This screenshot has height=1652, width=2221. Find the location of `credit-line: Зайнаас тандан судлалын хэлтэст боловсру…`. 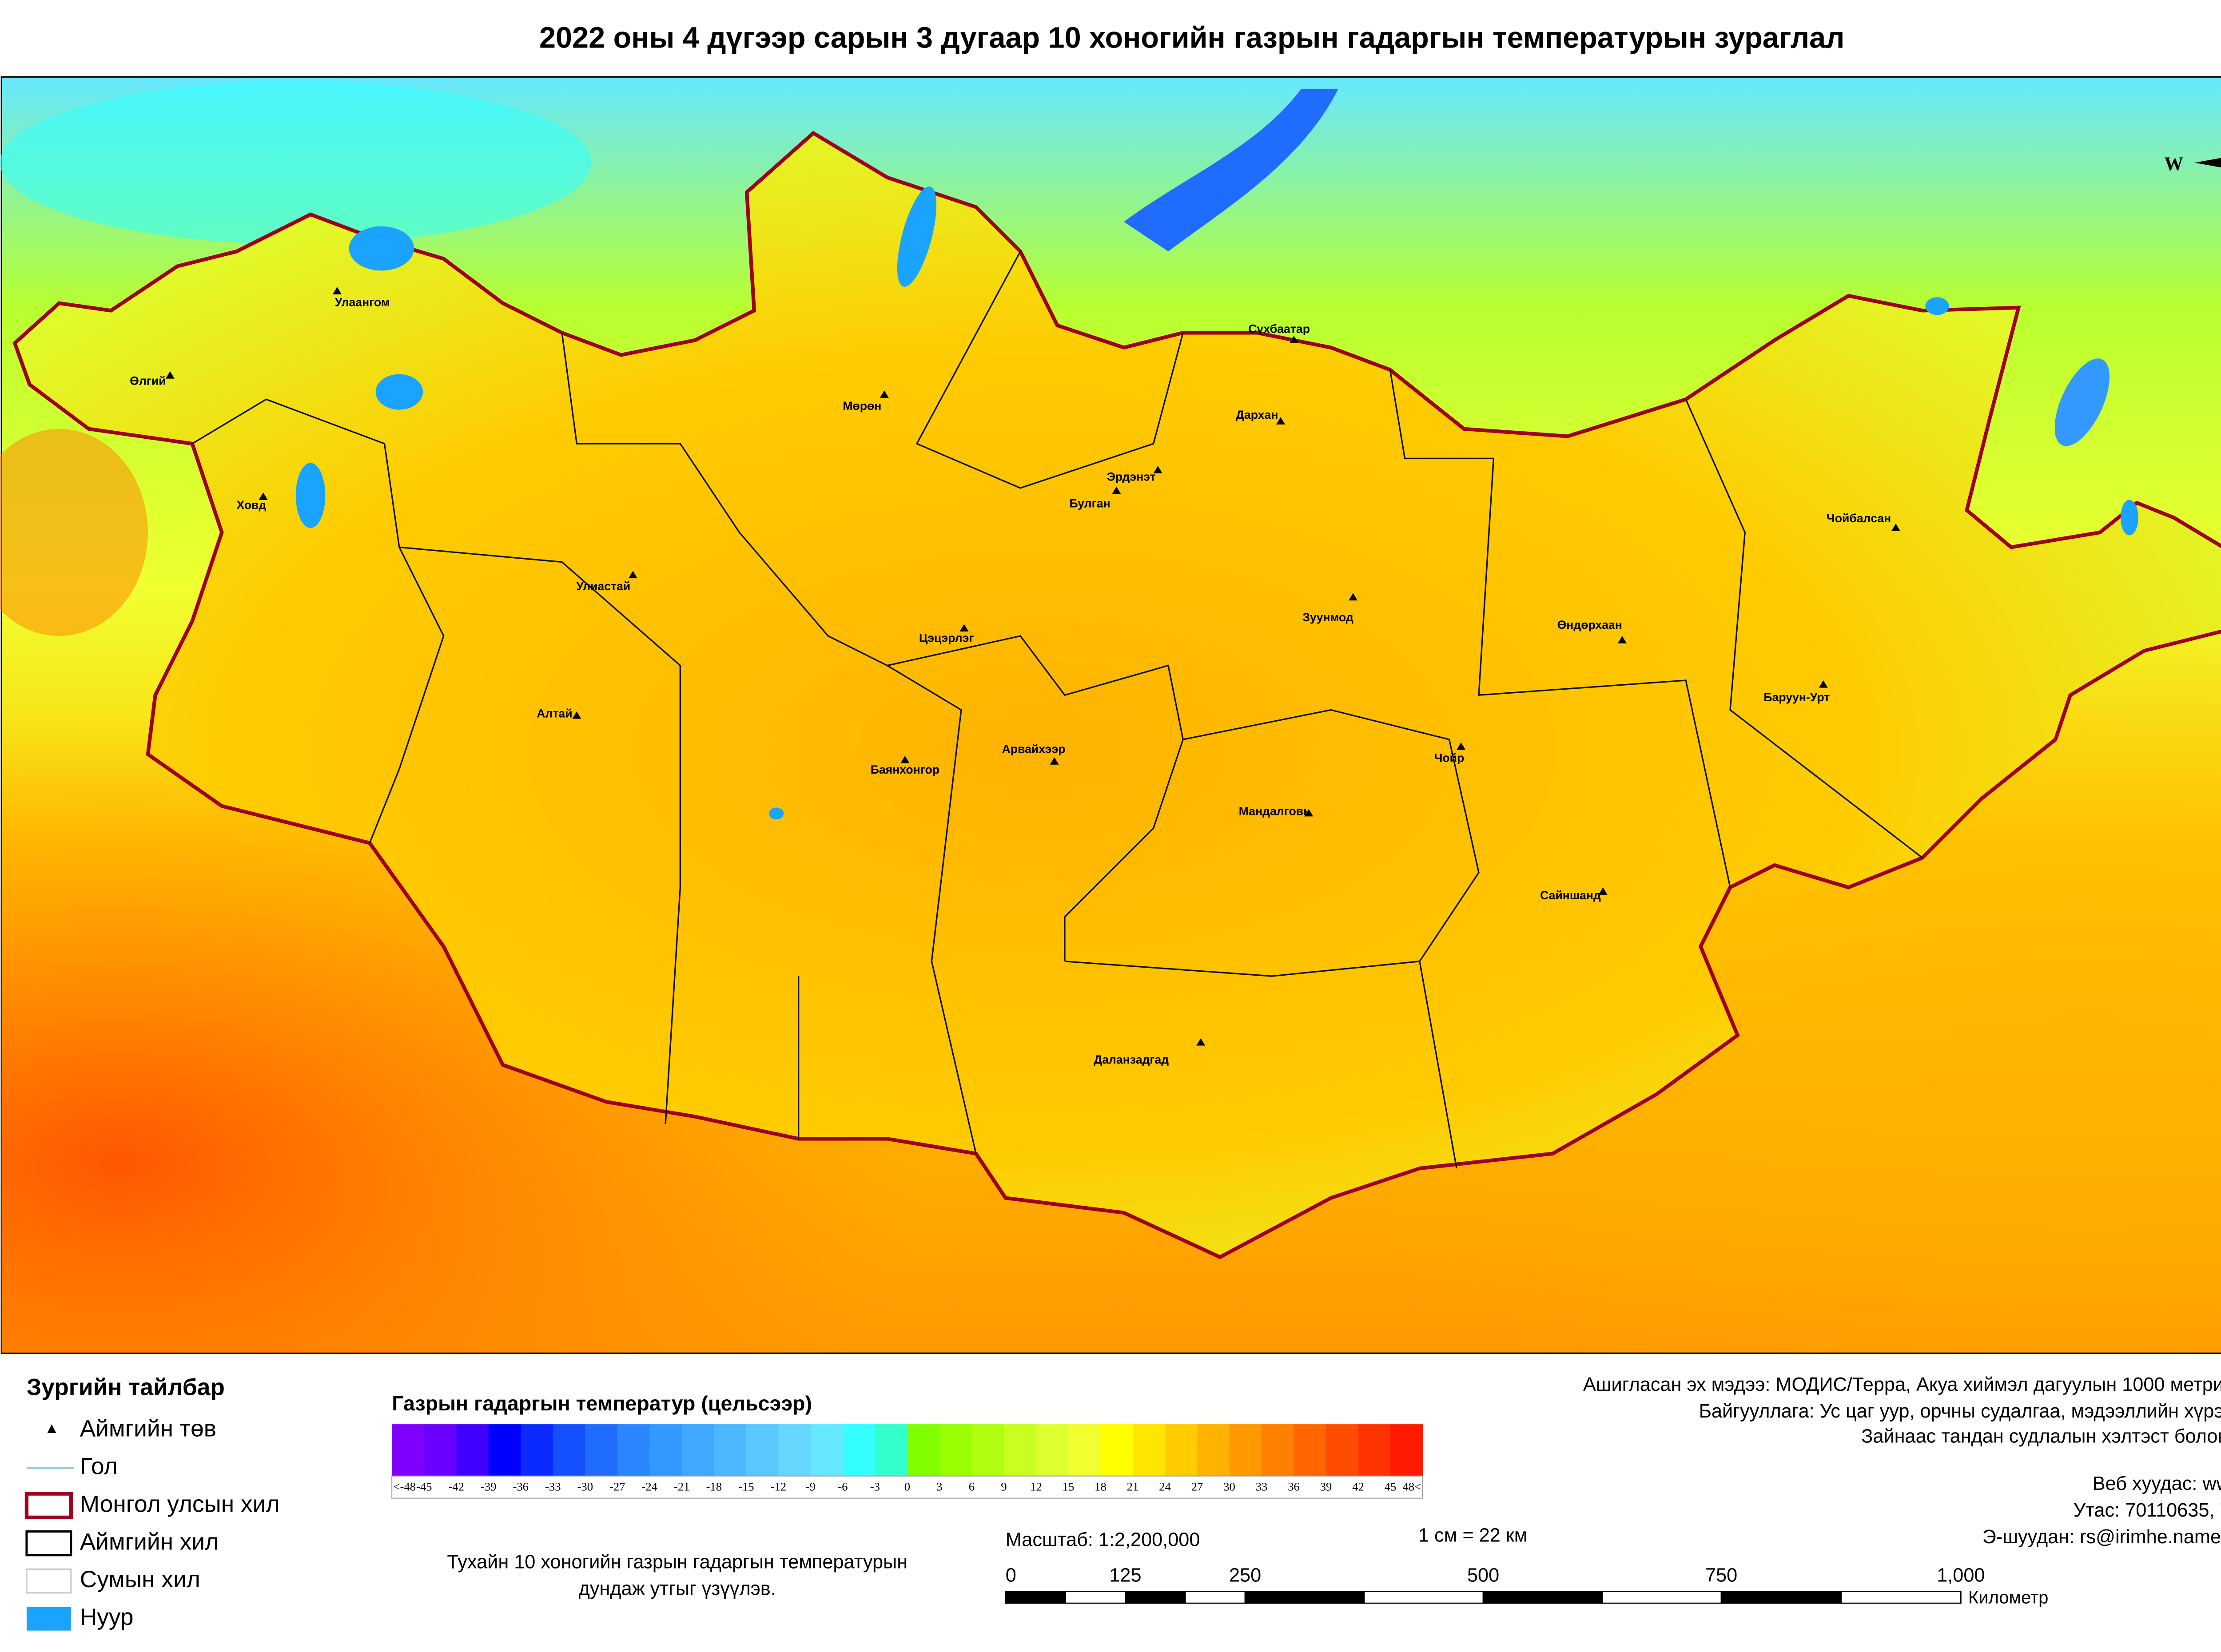

credit-line: Зайнаас тандан судлалын хэлтэст боловсру… is located at coordinates (2041, 1436).